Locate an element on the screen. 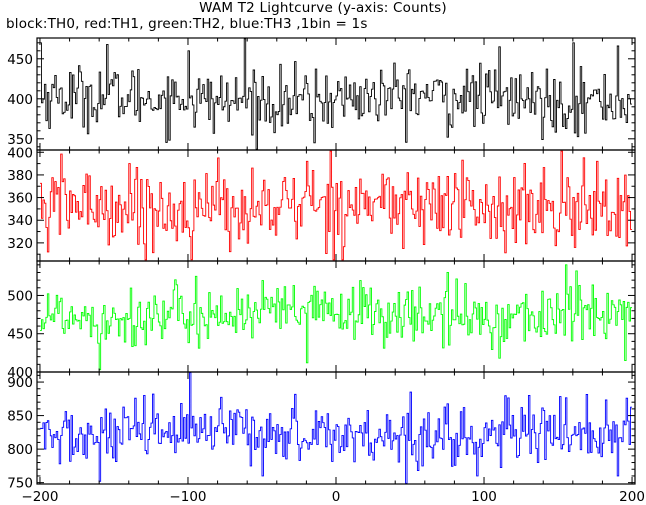 Image resolution: width=646 pixels, height=505 pixels. x-tick-label: −100 is located at coordinates (187, 497).